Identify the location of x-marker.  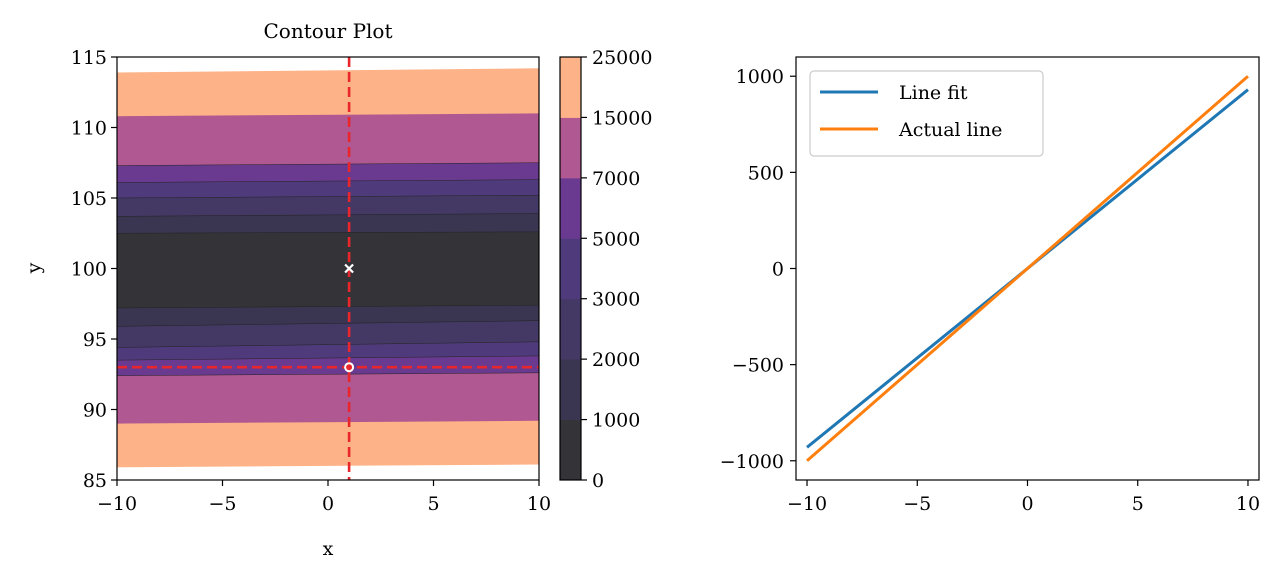
(349, 268).